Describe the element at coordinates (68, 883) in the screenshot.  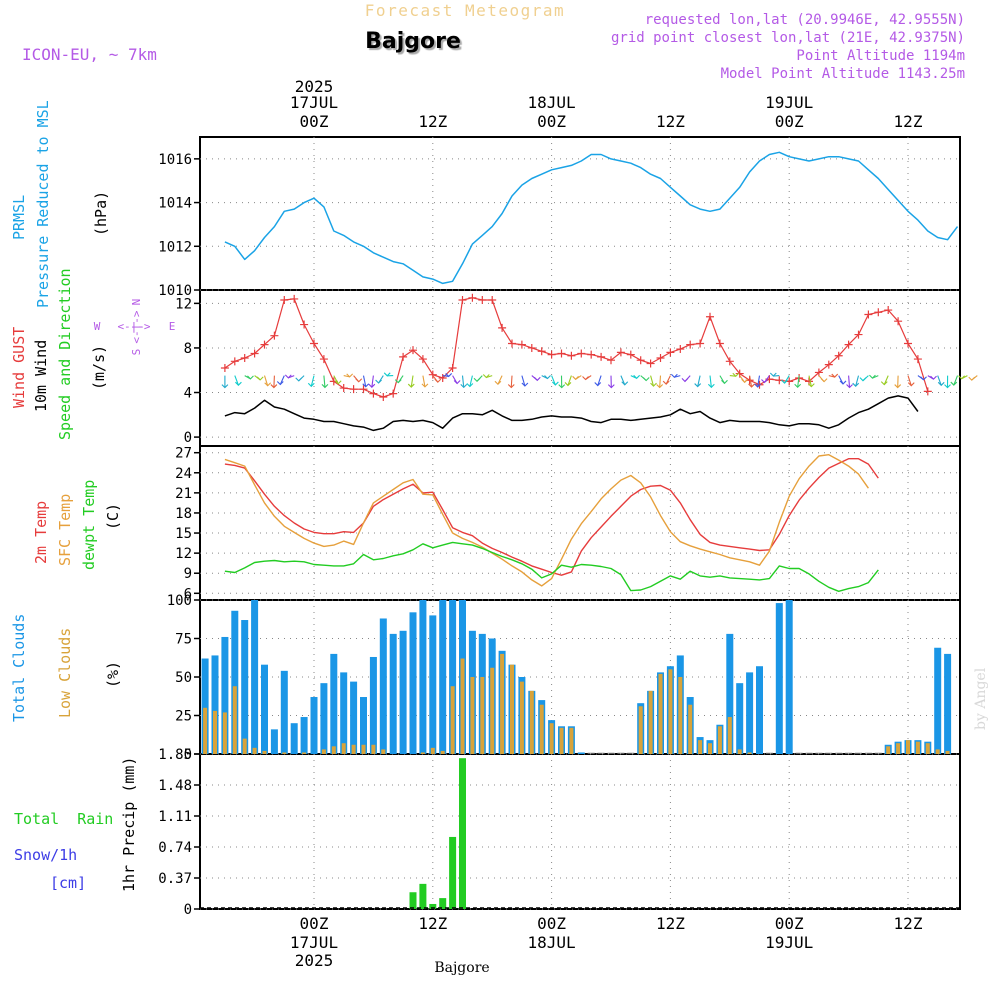
I see `snow-unit-label: [cm]` at that location.